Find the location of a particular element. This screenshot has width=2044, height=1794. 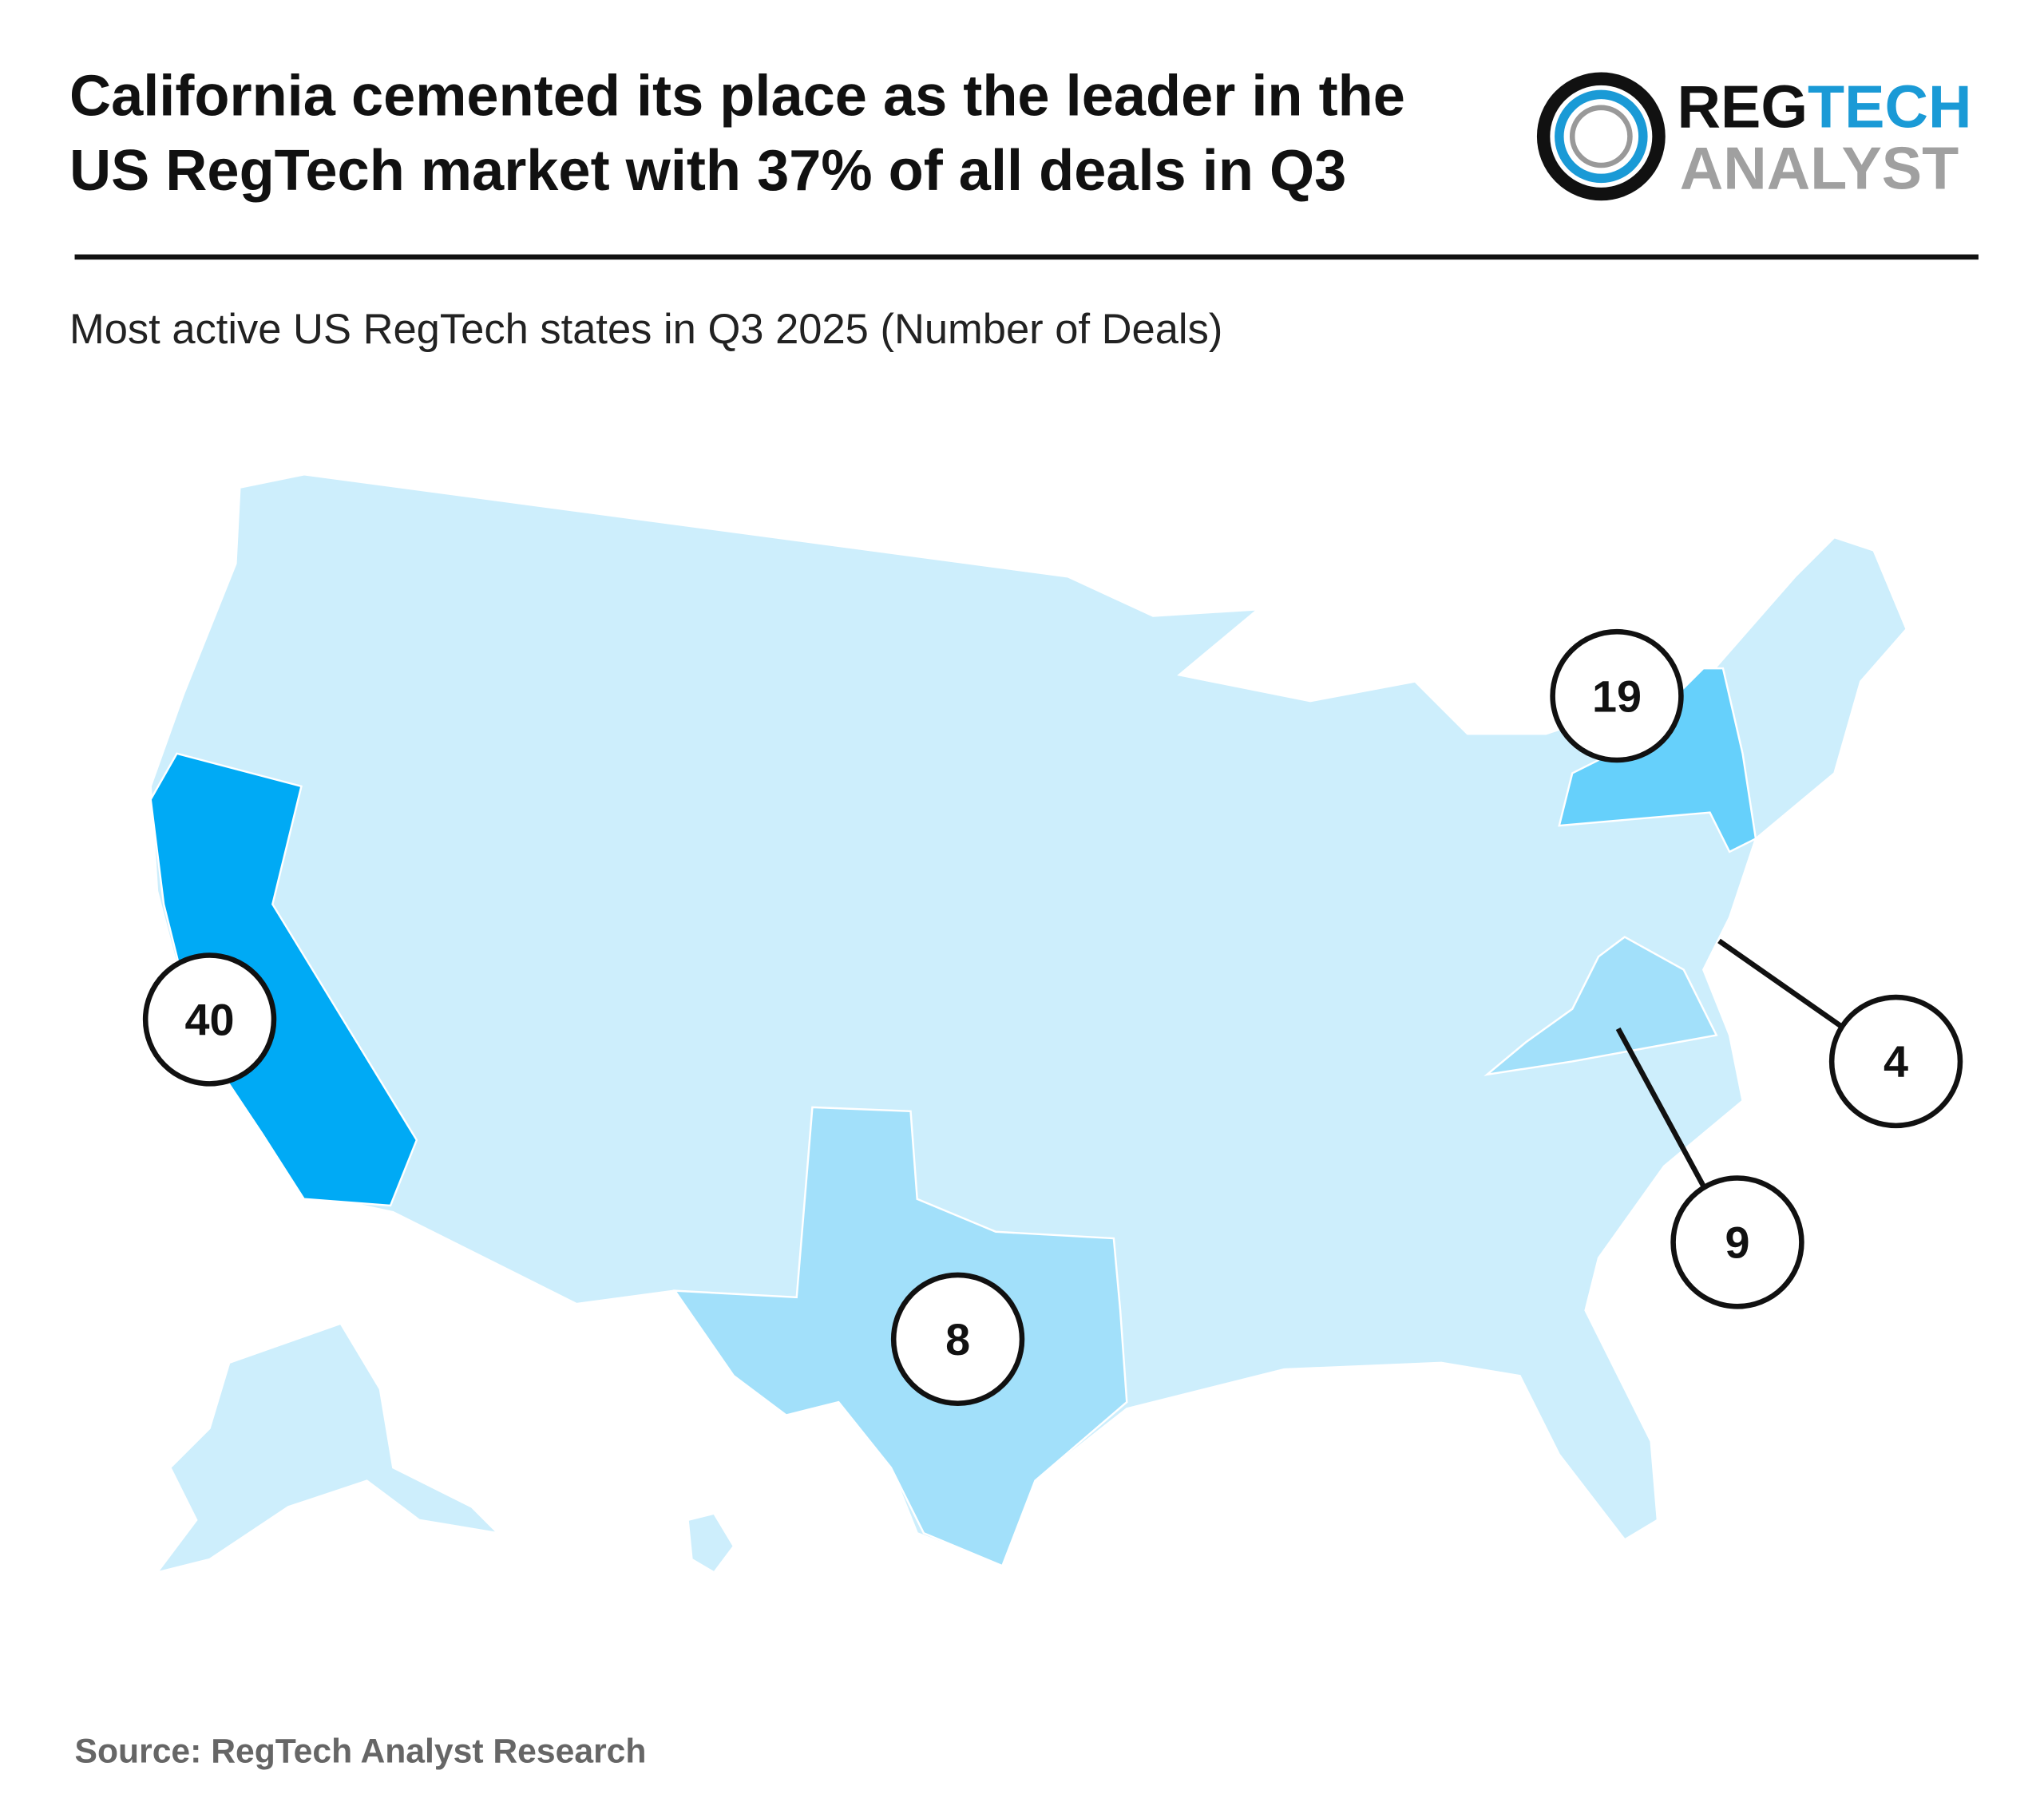

logo-text: REGTECH is located at coordinates (1825, 106).